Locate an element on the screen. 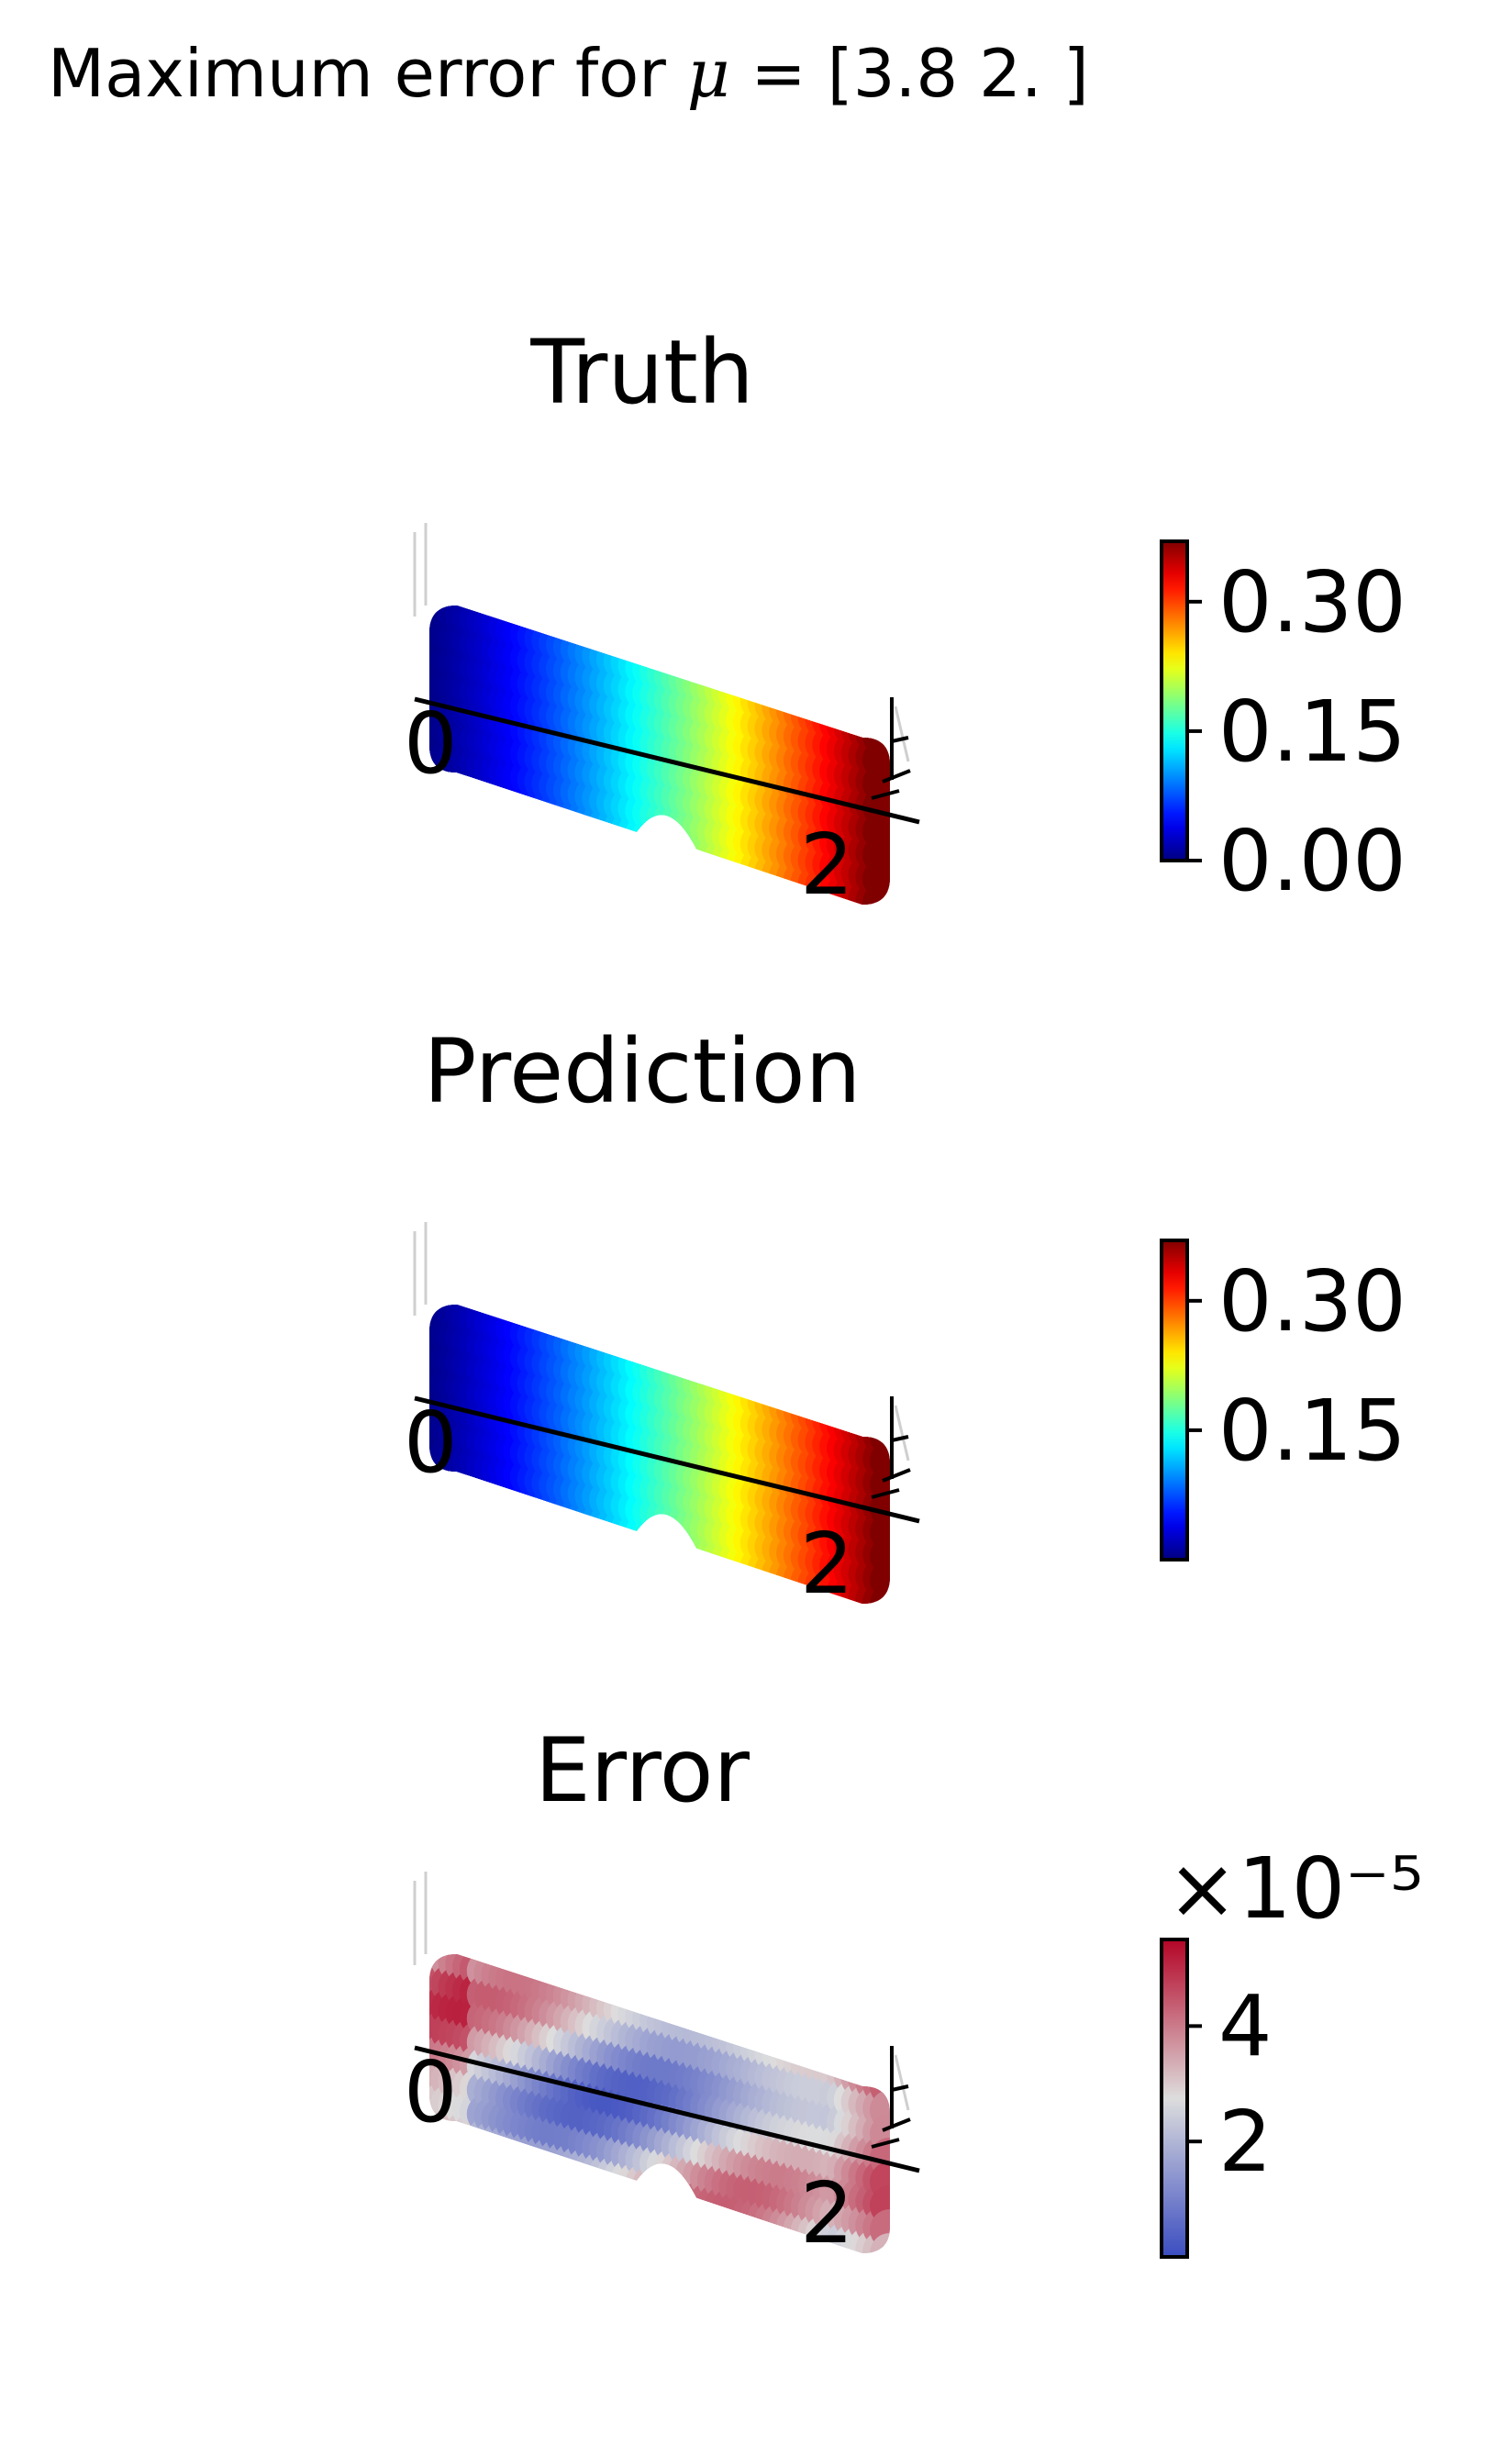 This screenshot has width=1512, height=2445. prediction-panel: 0 2 0.15 0.30 is located at coordinates (905, 1417).